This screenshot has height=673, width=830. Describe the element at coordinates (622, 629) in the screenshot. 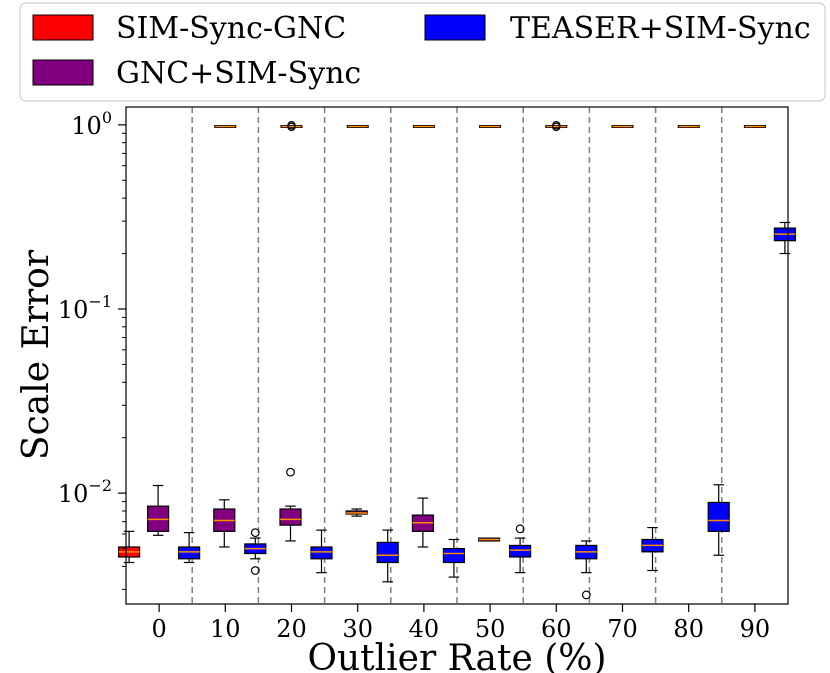

I see `x-tick-label: 70` at that location.